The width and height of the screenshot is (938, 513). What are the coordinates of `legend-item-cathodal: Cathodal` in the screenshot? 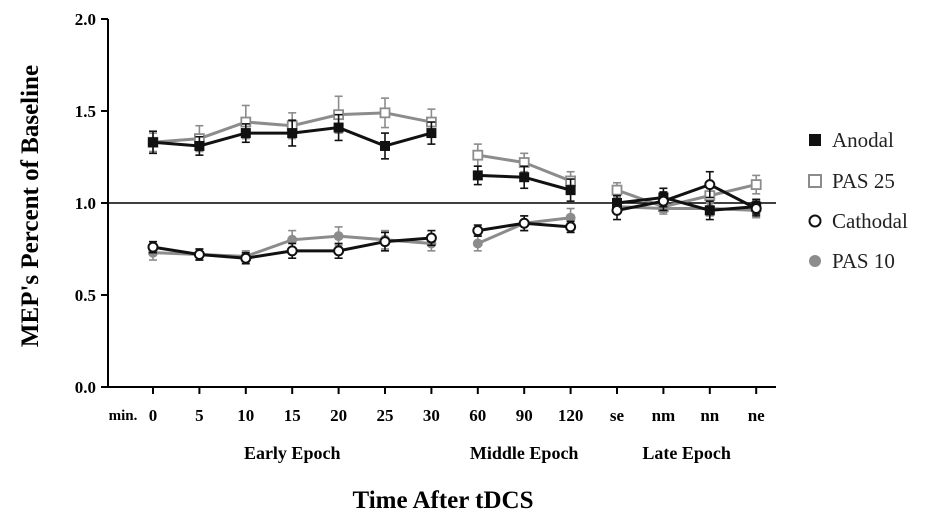 It's located at (858, 221).